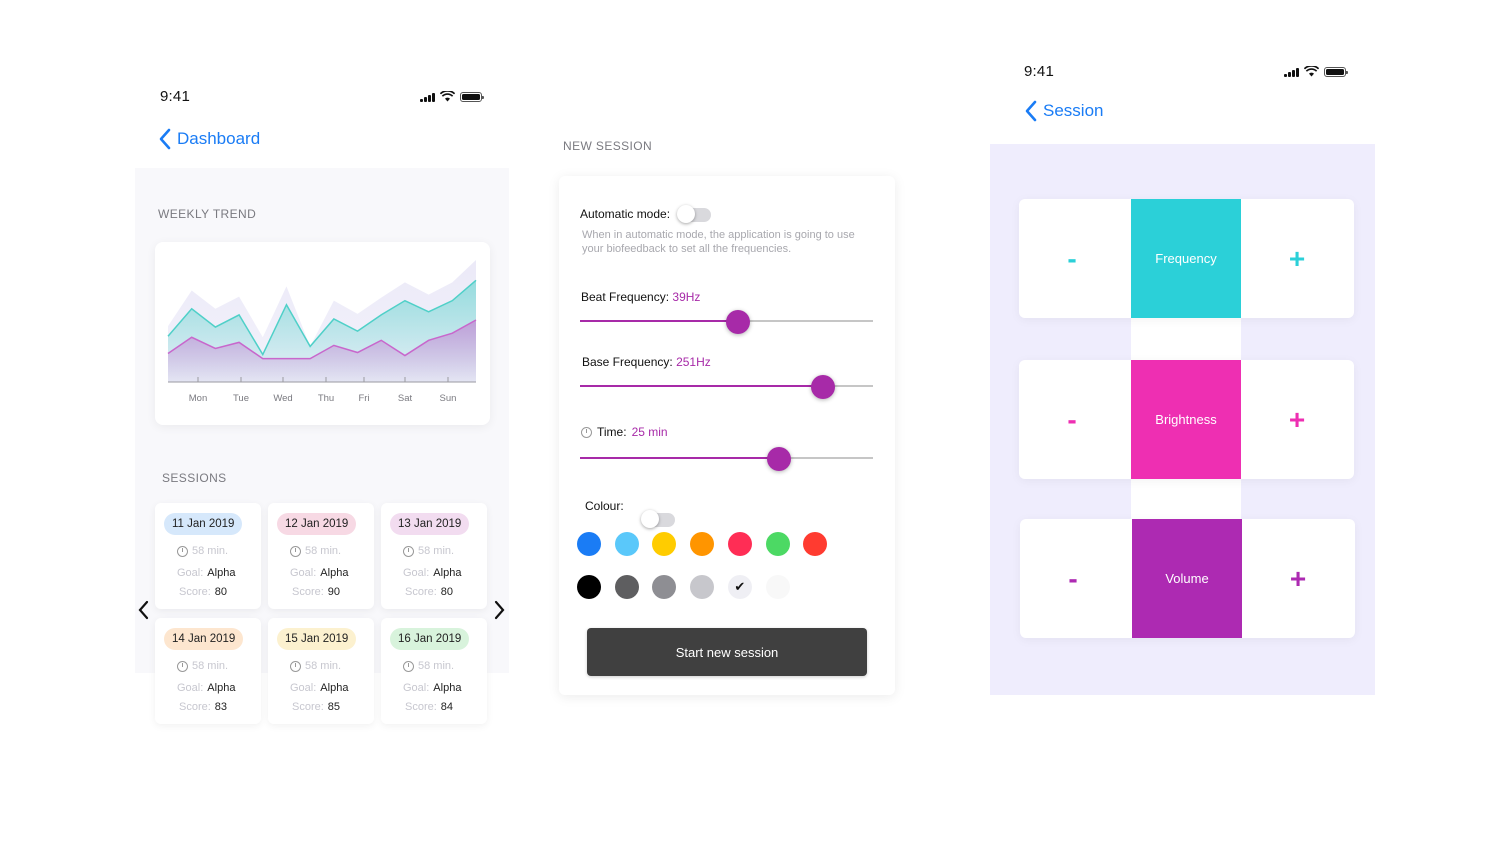  Describe the element at coordinates (1072, 258) in the screenshot. I see `frequency-decrease-button: -` at that location.